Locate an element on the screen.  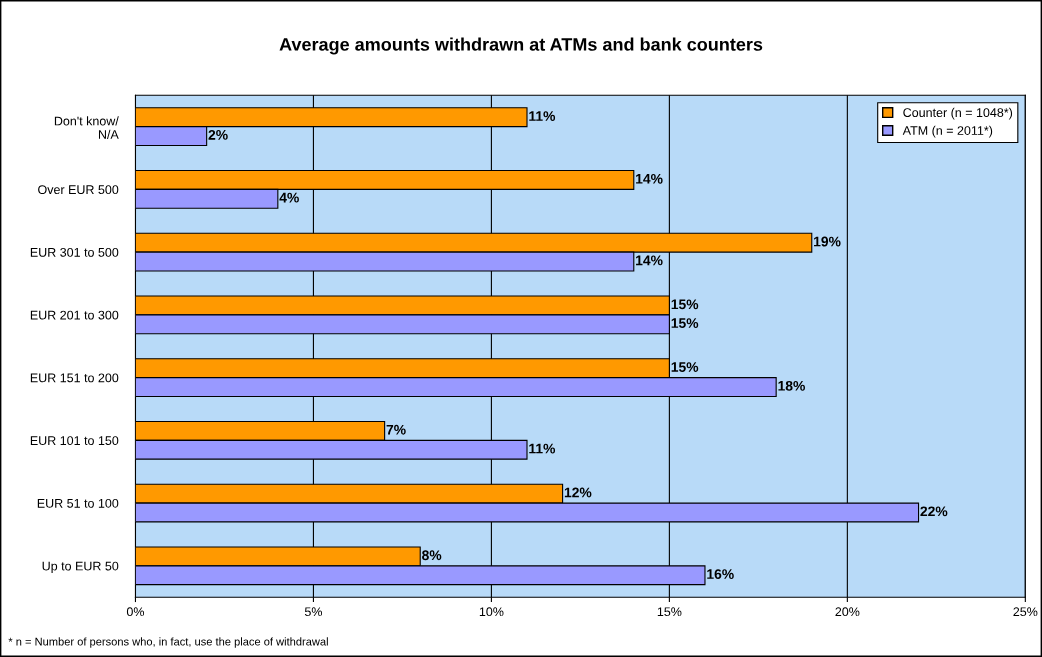
y-tick-label: Up to EUR 50 is located at coordinates (80, 567).